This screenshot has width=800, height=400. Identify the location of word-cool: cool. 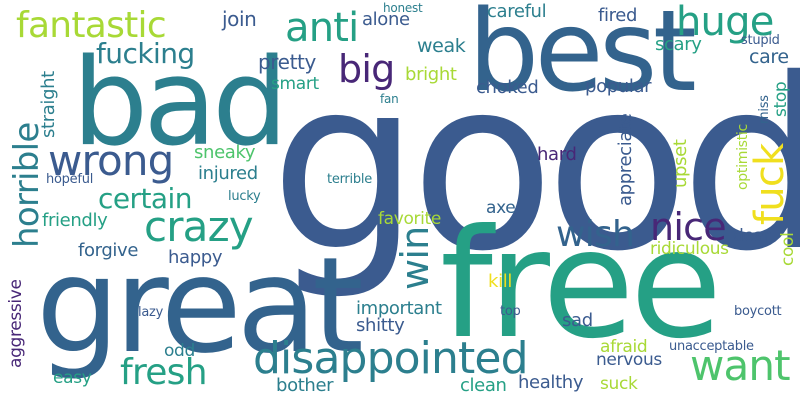
(788, 249).